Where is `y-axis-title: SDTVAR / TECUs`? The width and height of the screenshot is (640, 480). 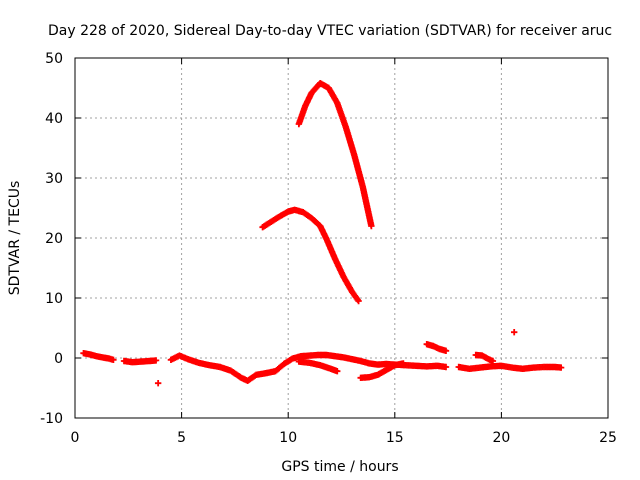 y-axis-title: SDTVAR / TECUs is located at coordinates (15, 238).